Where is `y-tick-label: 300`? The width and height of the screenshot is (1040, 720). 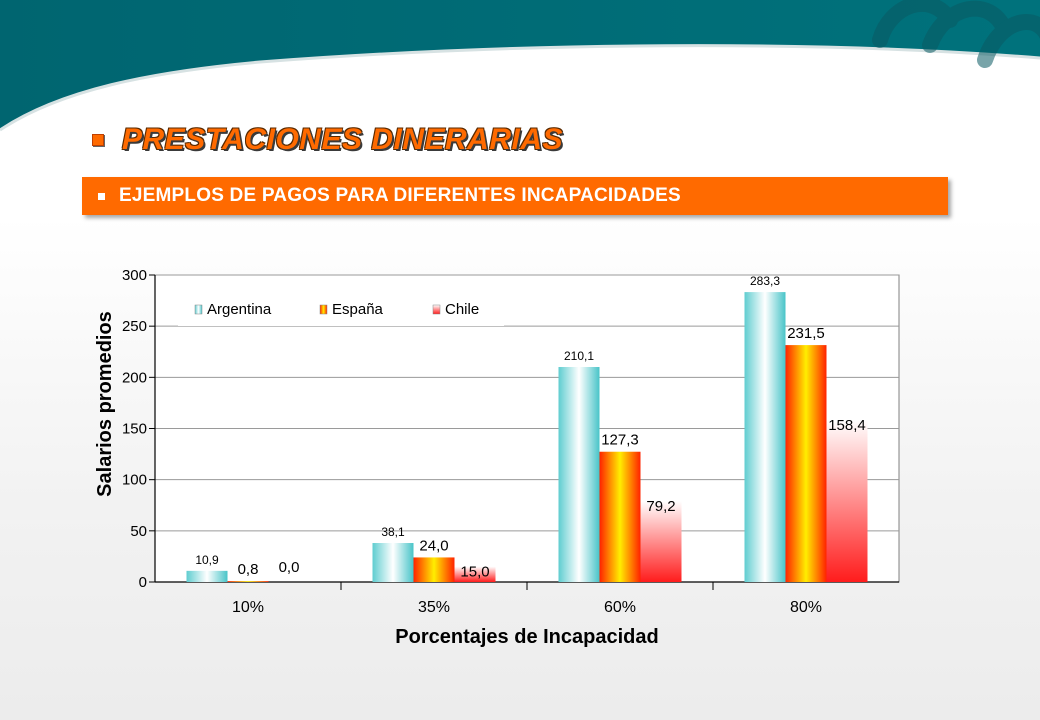
y-tick-label: 300 is located at coordinates (134, 275).